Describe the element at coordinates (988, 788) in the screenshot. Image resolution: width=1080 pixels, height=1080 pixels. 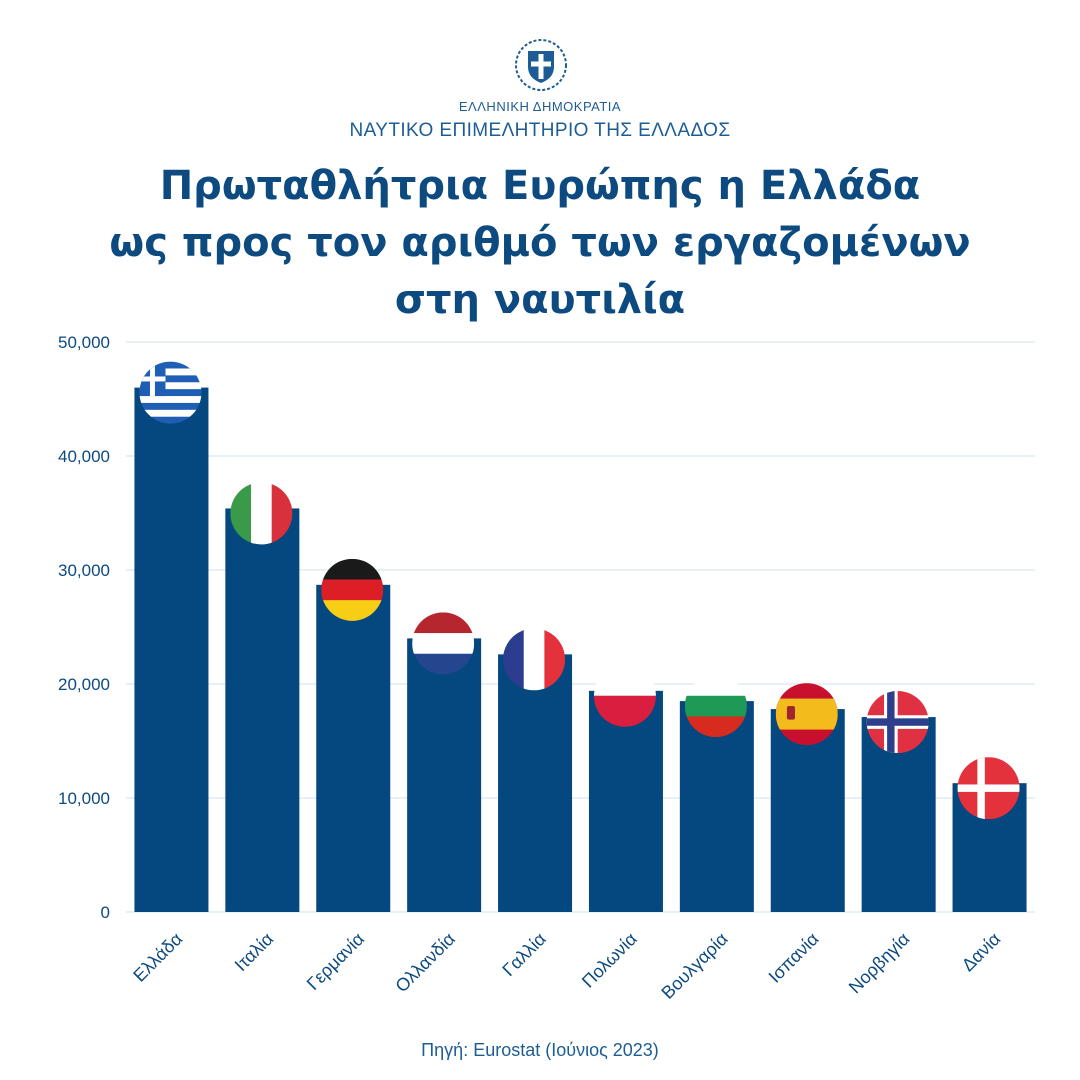
I see `denmark-flag-icon` at that location.